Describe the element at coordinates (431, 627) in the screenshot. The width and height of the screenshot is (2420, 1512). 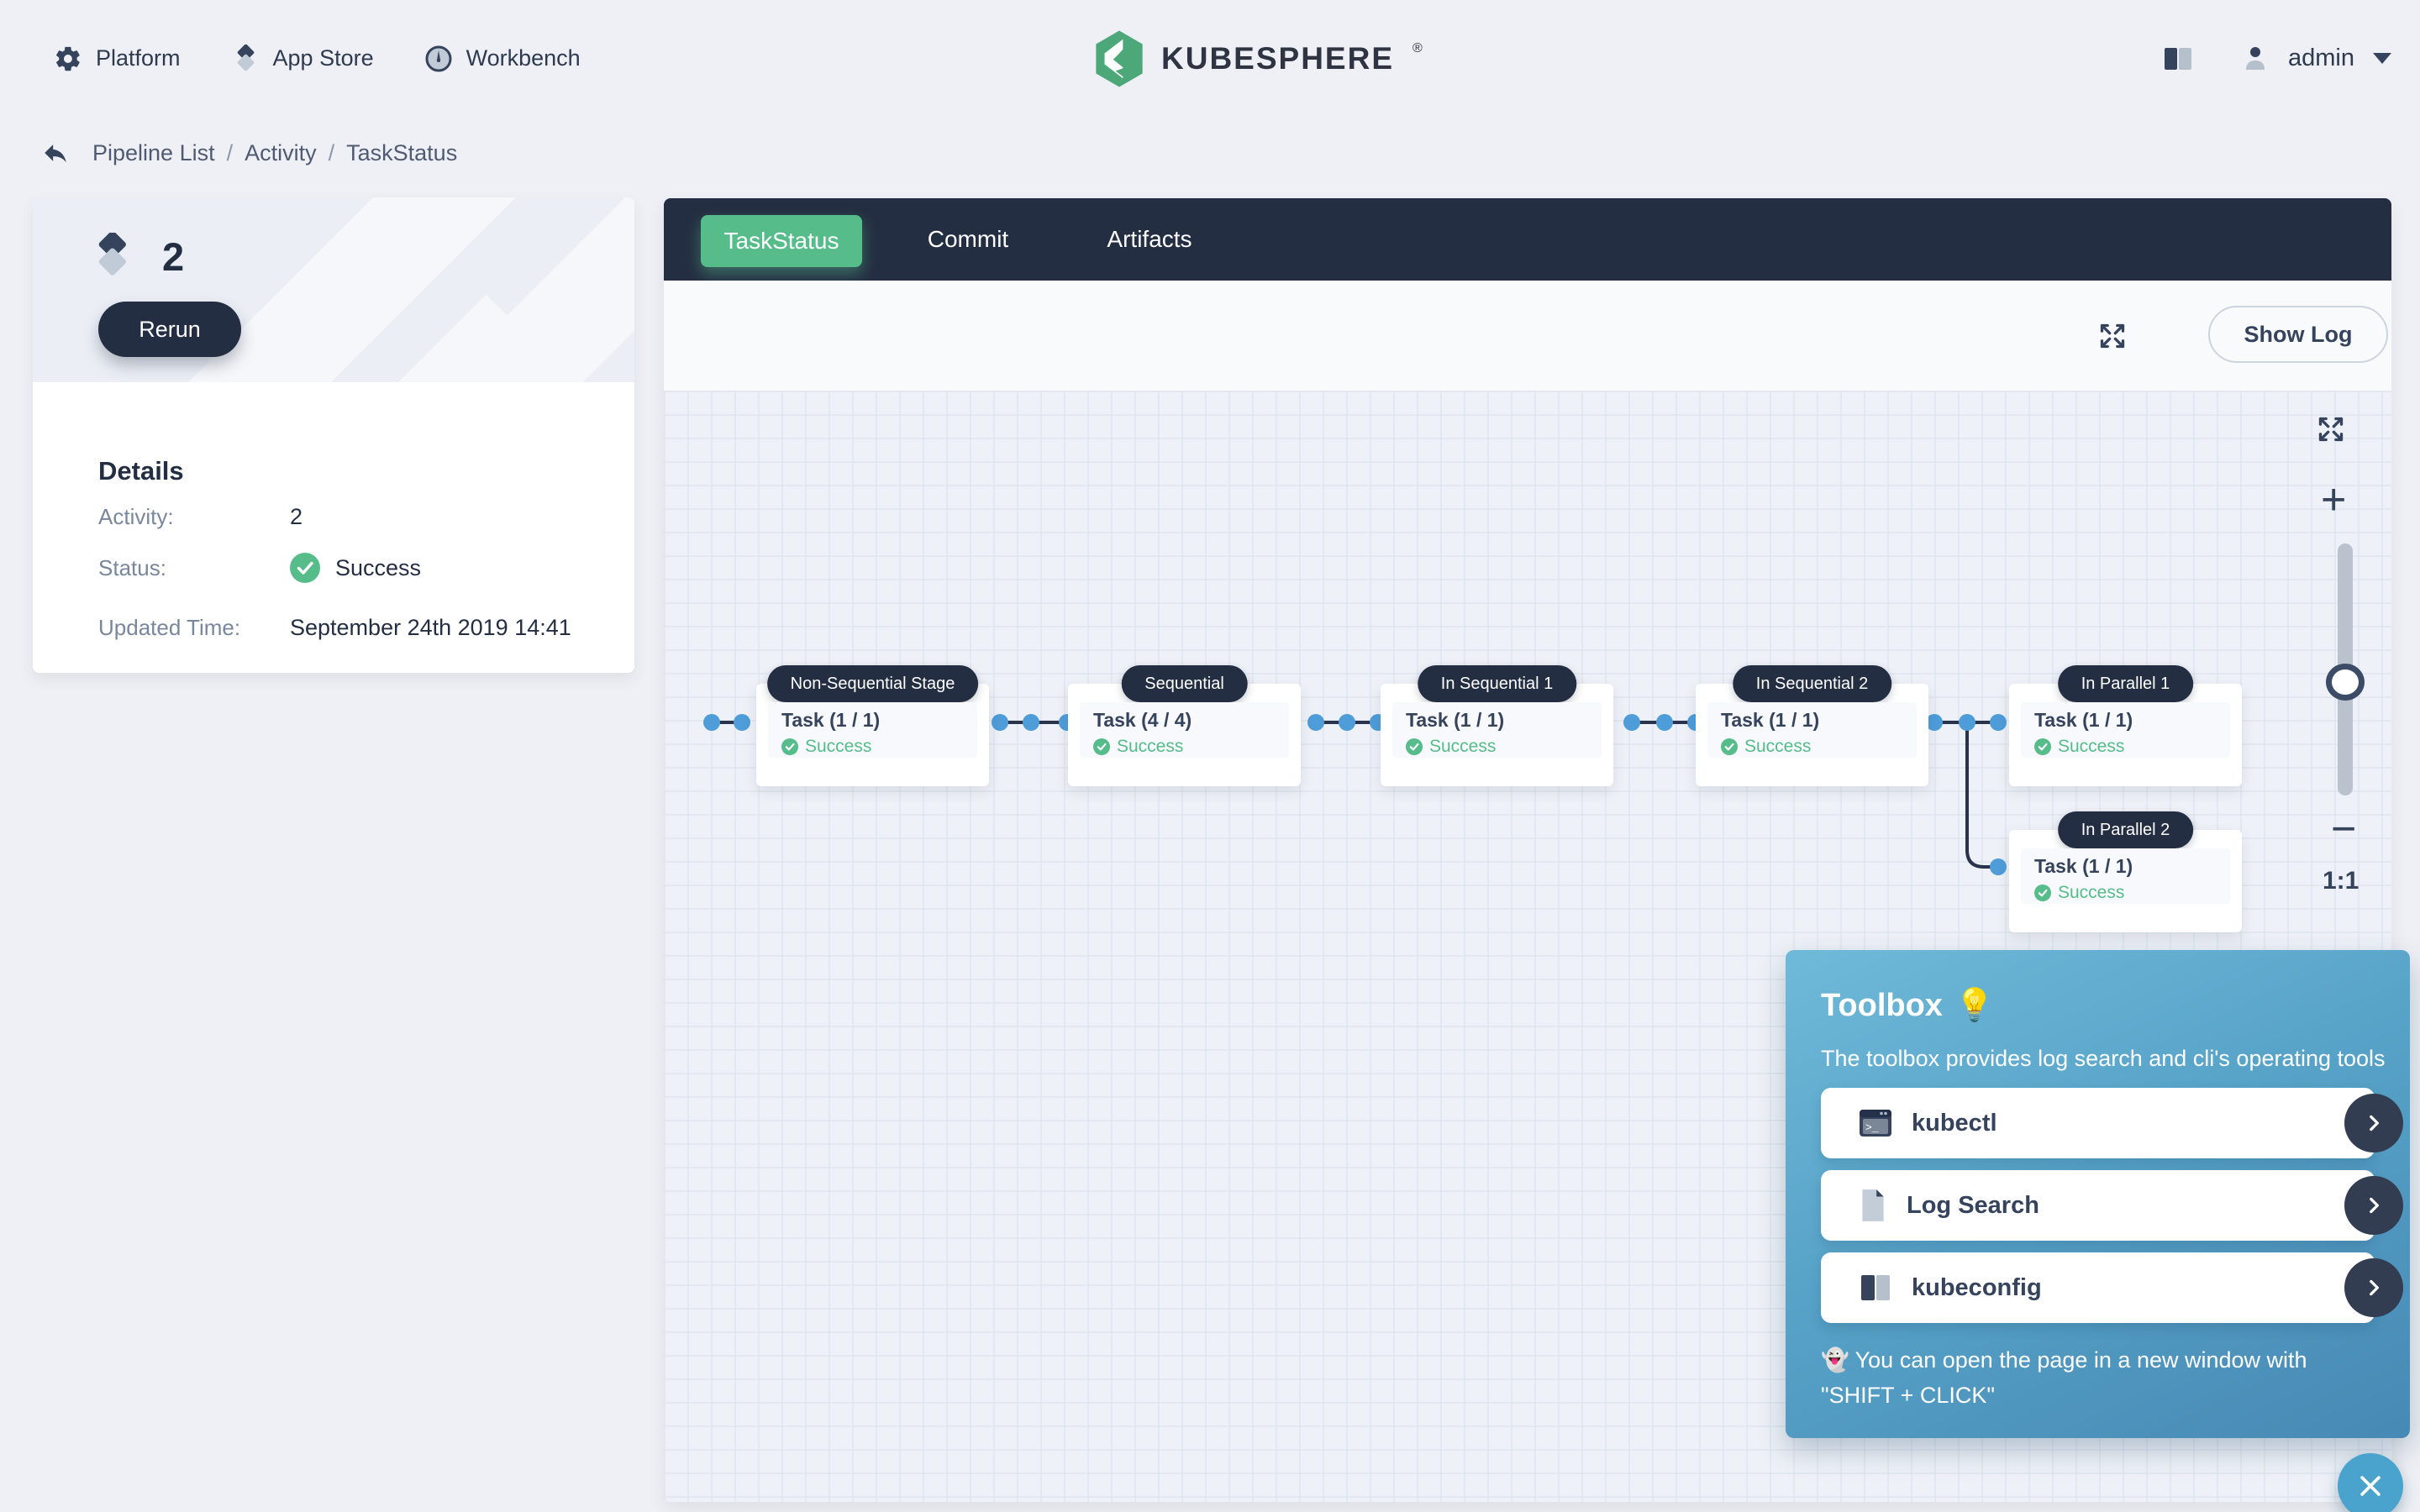
I see `detail-value: September 24th 2019 14:41` at that location.